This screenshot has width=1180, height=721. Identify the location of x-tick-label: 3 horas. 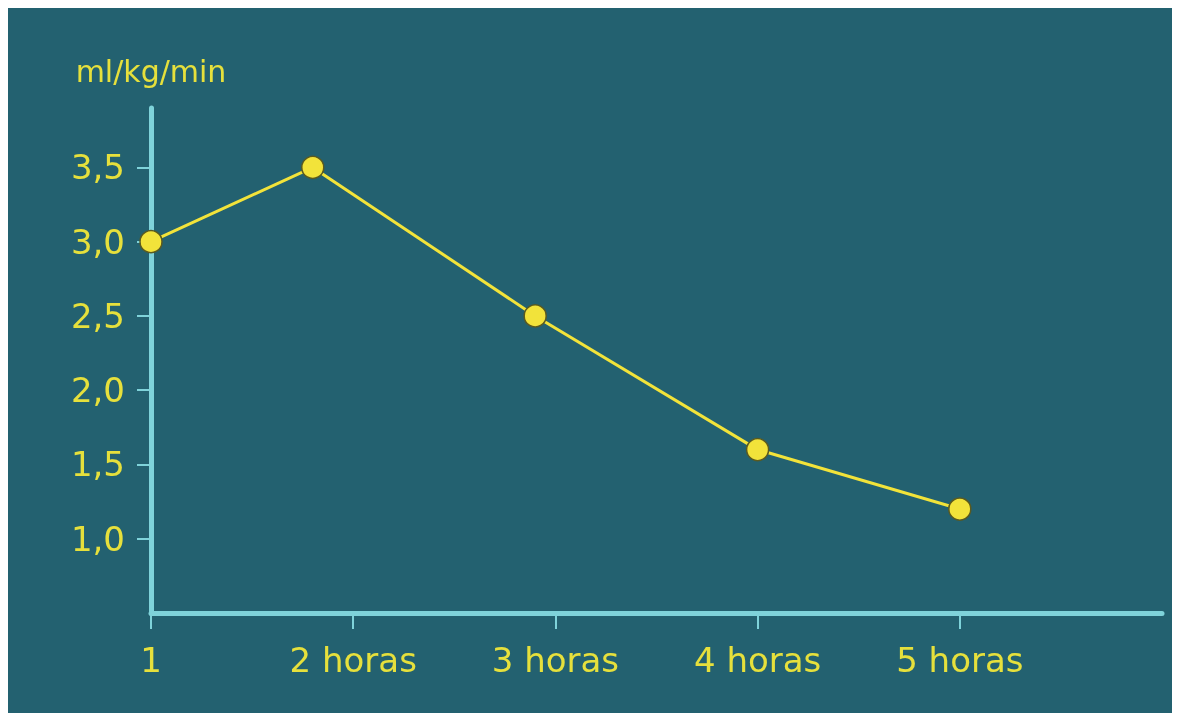
(555, 660).